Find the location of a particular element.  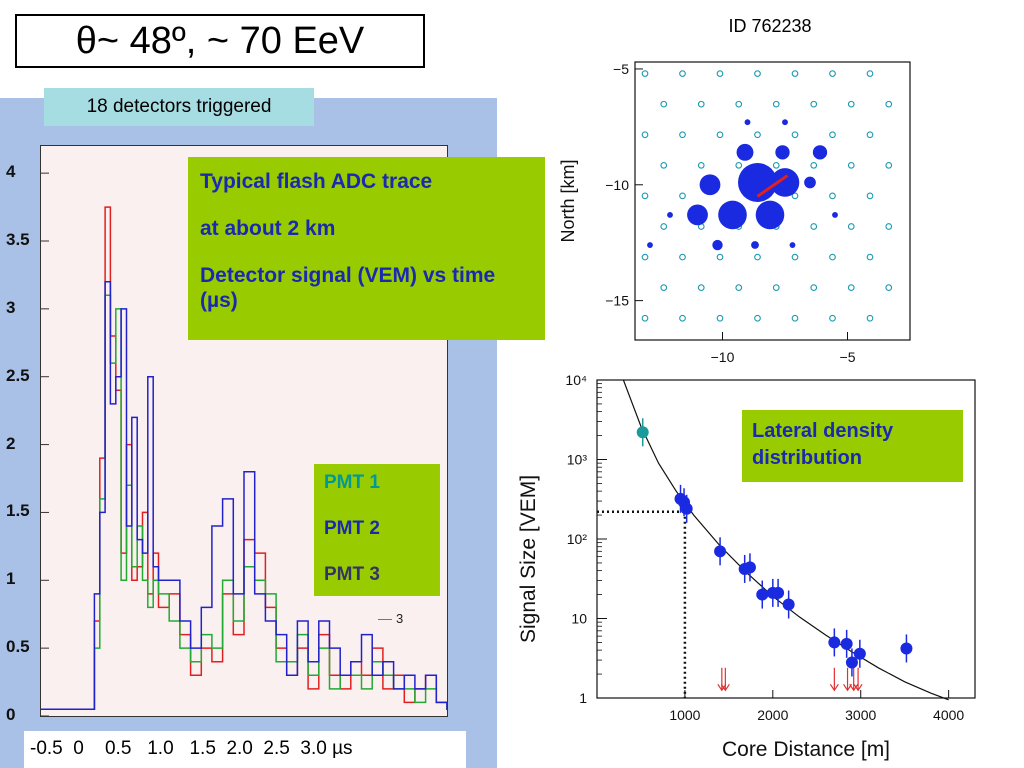

map-xtick-label: −5 is located at coordinates (848, 357).